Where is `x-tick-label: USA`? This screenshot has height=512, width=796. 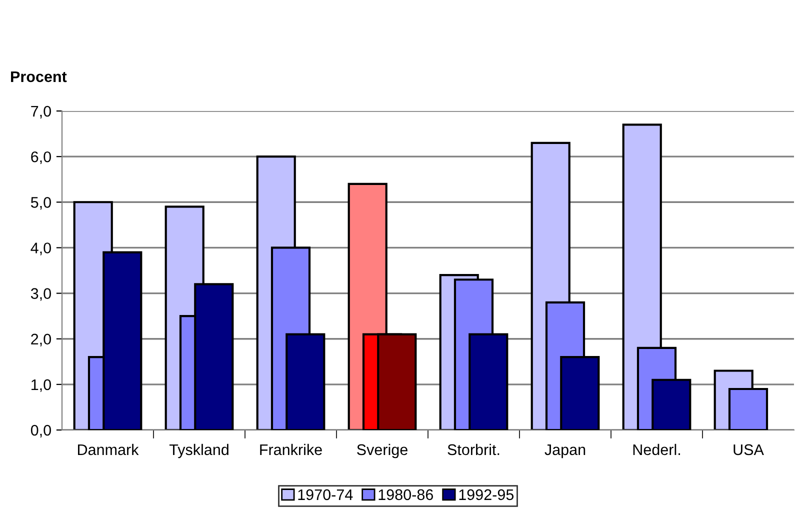 x-tick-label: USA is located at coordinates (749, 450).